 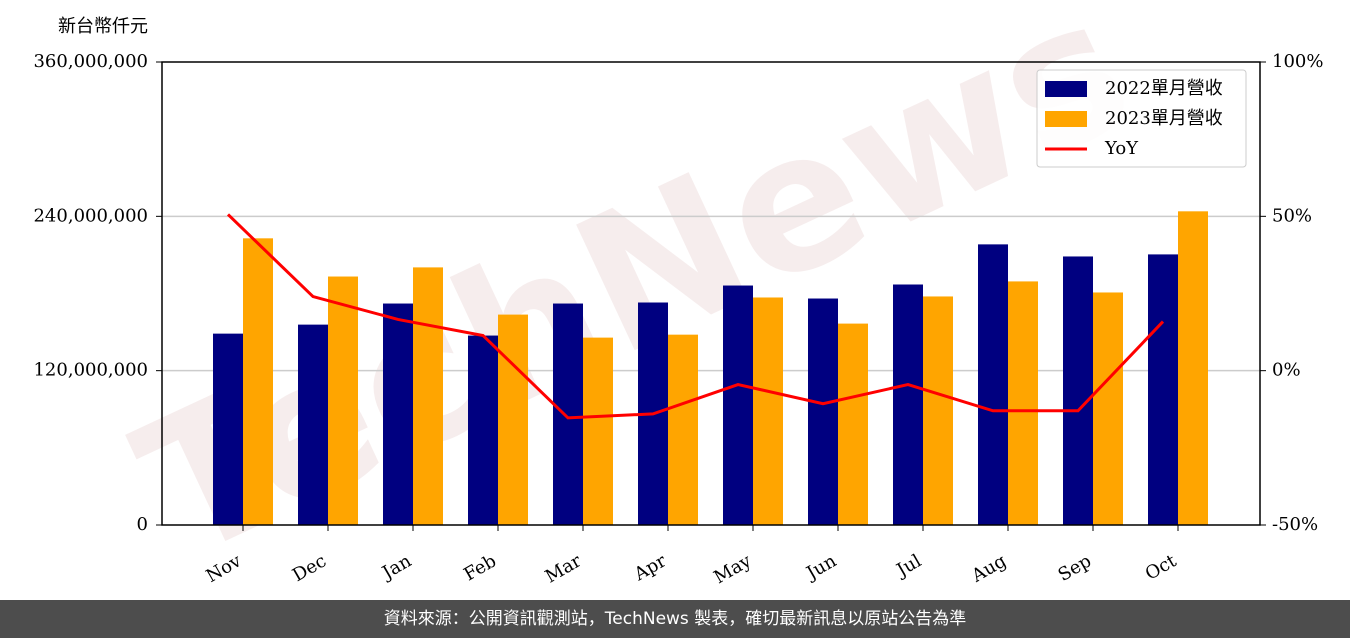 What do you see at coordinates (142, 524) in the screenshot?
I see `y-tick-label: 0` at bounding box center [142, 524].